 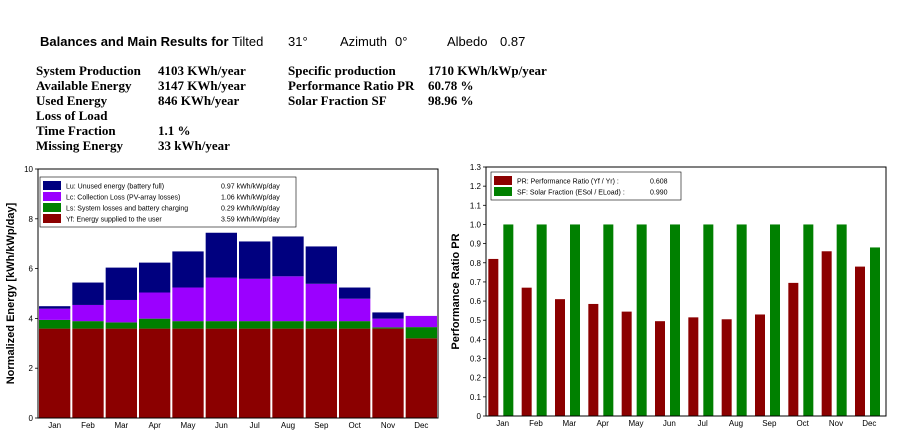 What do you see at coordinates (351, 85) in the screenshot?
I see `result-label: Performance Ratio PR` at bounding box center [351, 85].